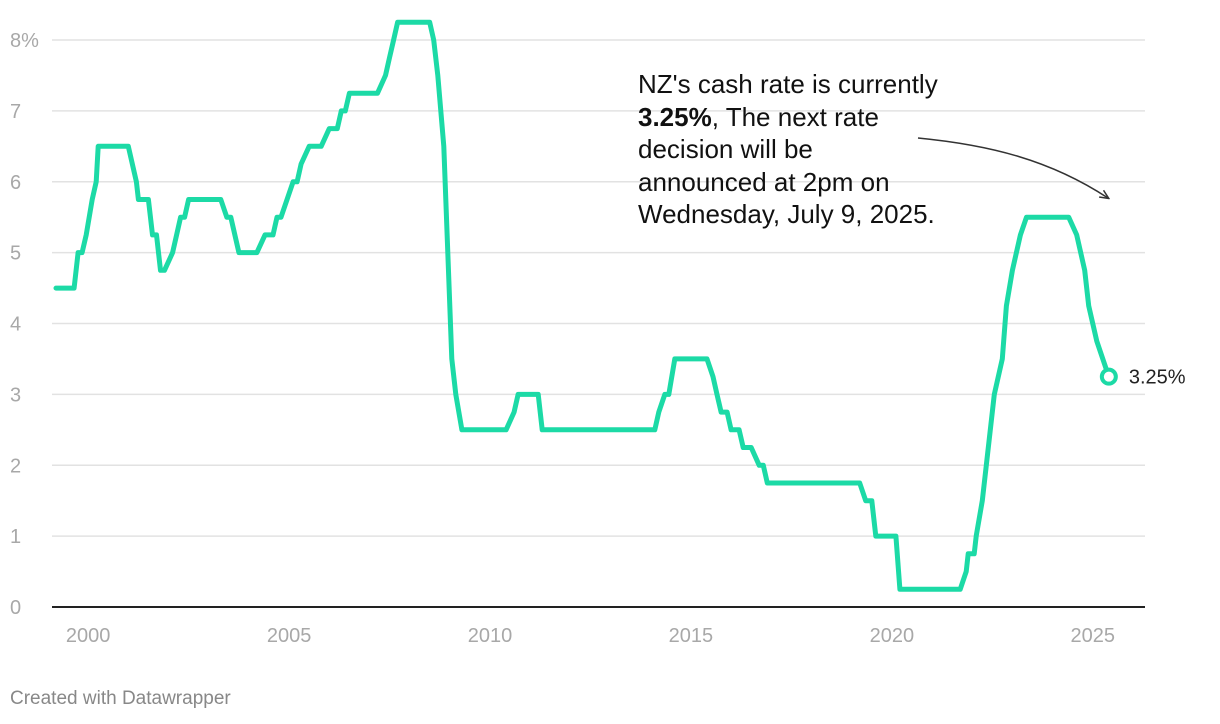 Image resolution: width=1220 pixels, height=724 pixels. What do you see at coordinates (120, 698) in the screenshot?
I see `datawrapper-credit: Created with Datawrapper` at bounding box center [120, 698].